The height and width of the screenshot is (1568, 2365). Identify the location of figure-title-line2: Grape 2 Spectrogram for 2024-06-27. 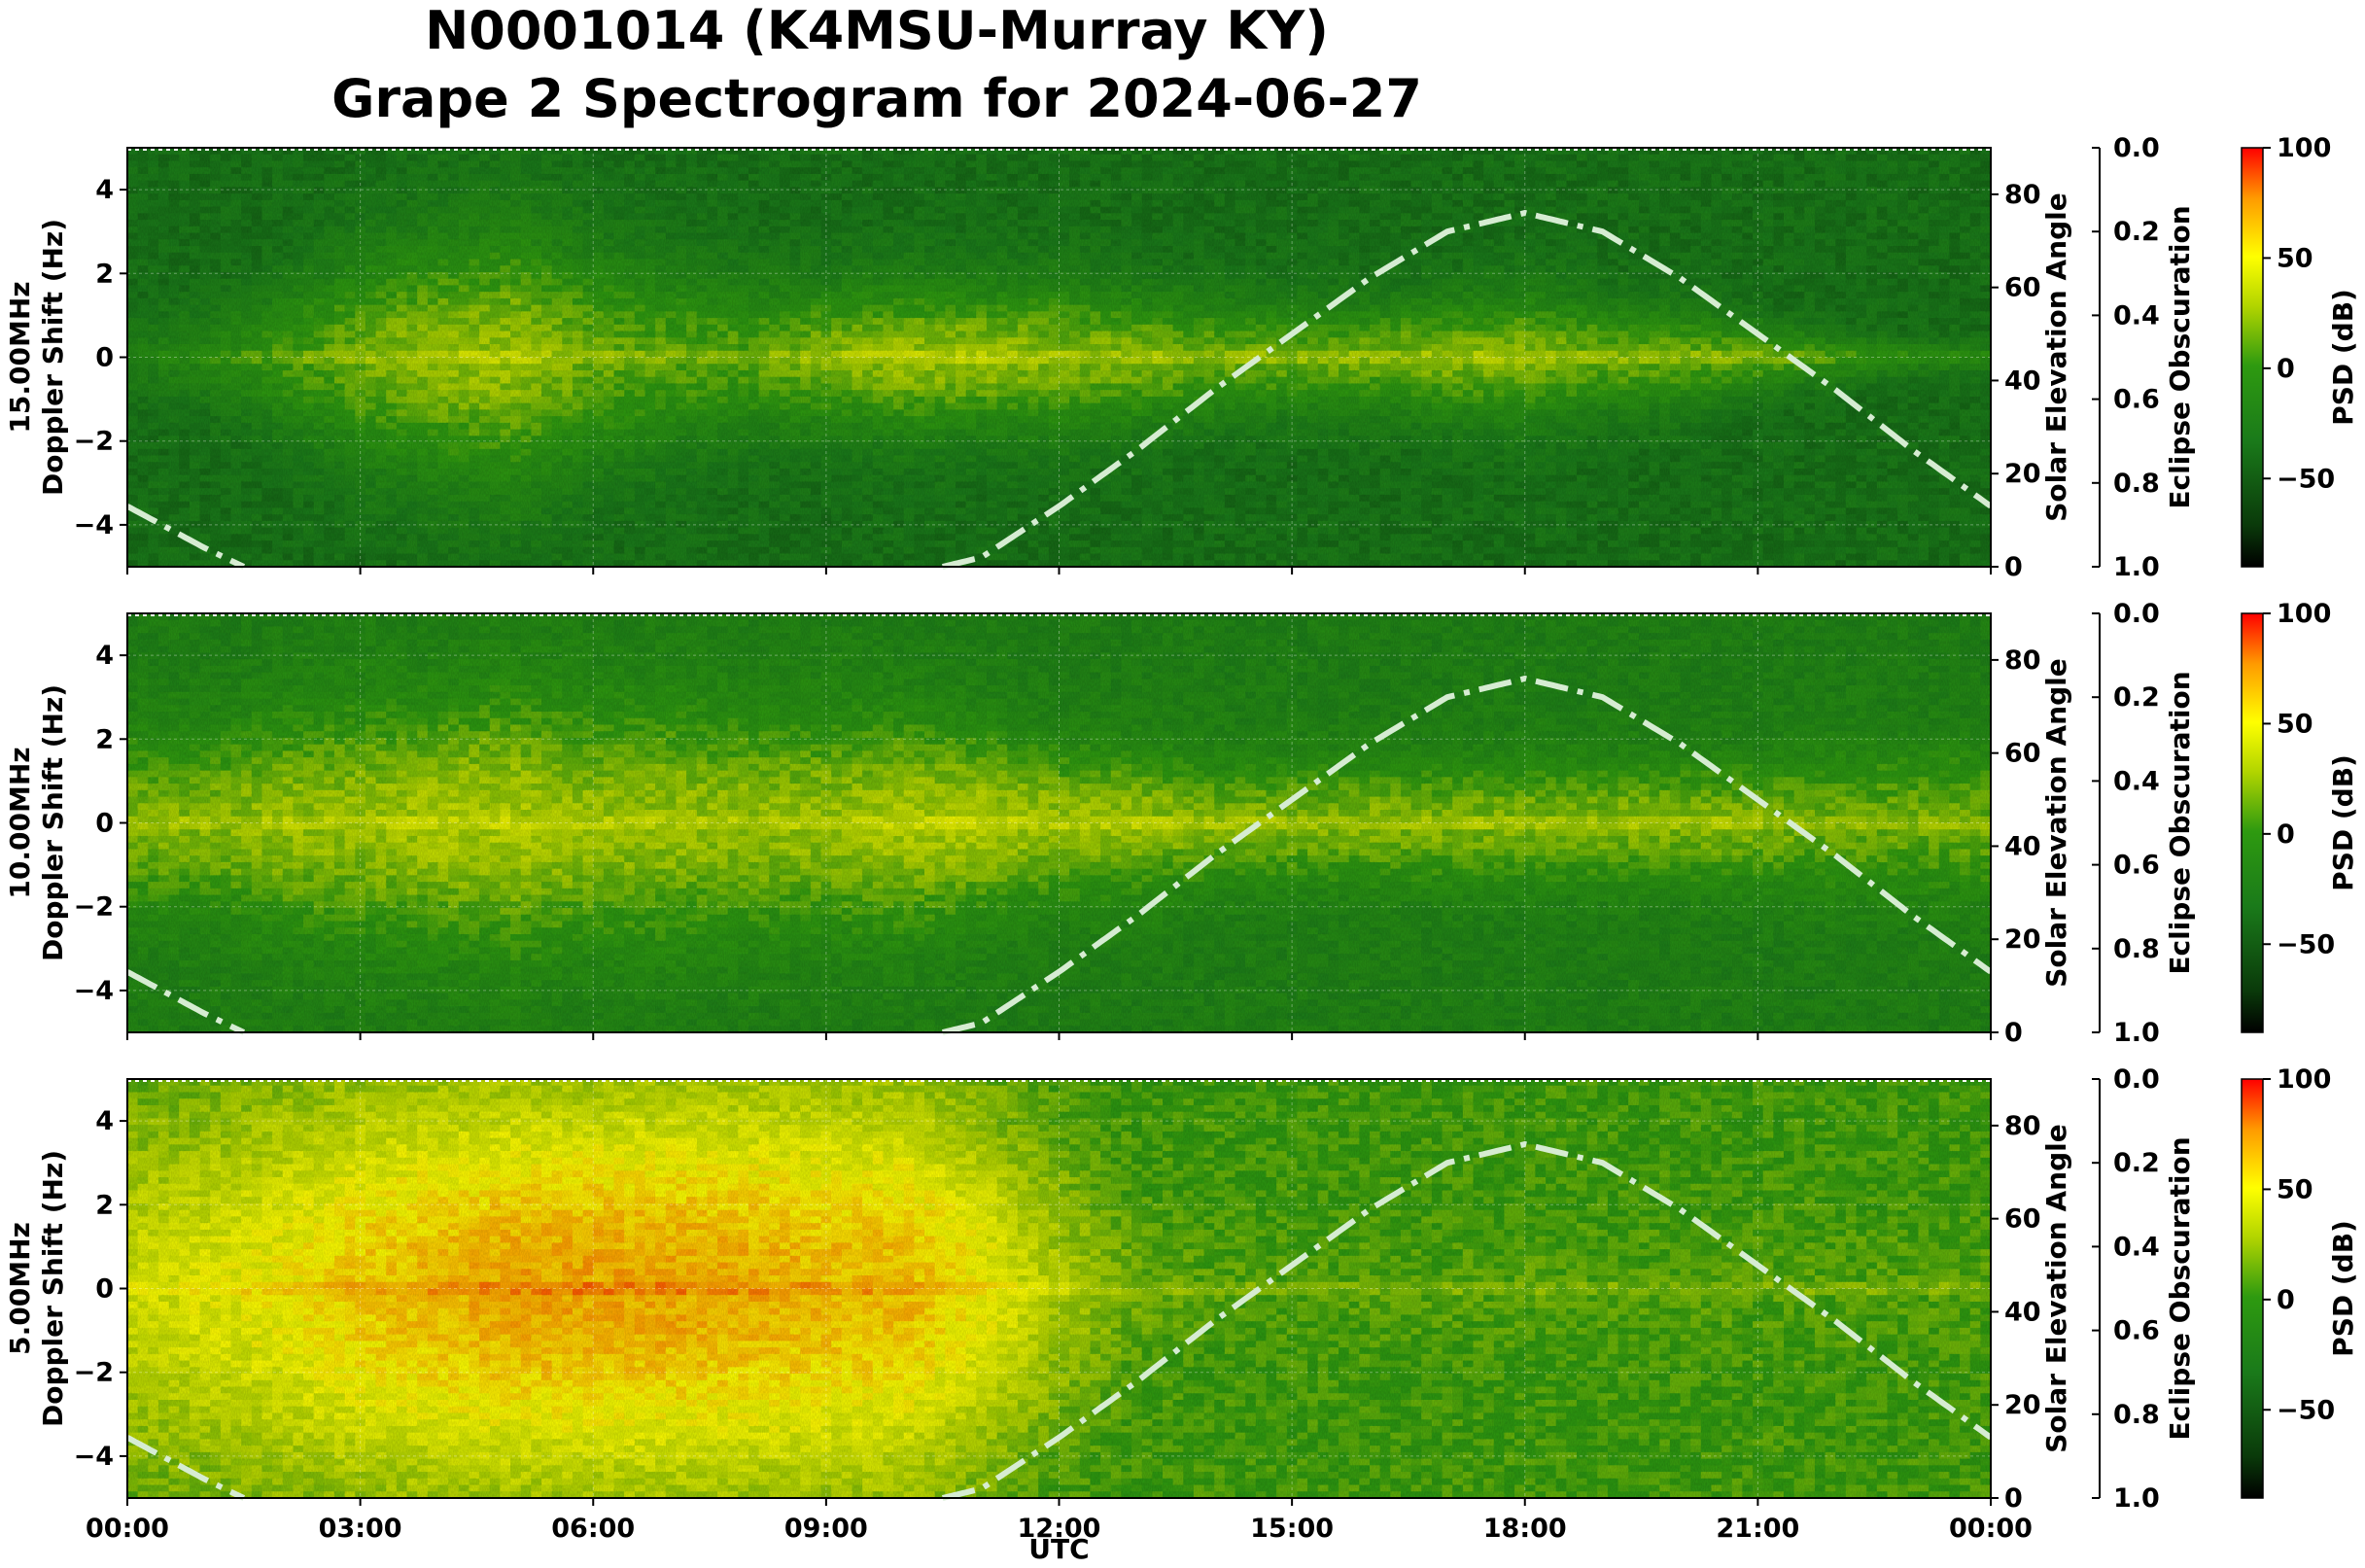
(877, 98).